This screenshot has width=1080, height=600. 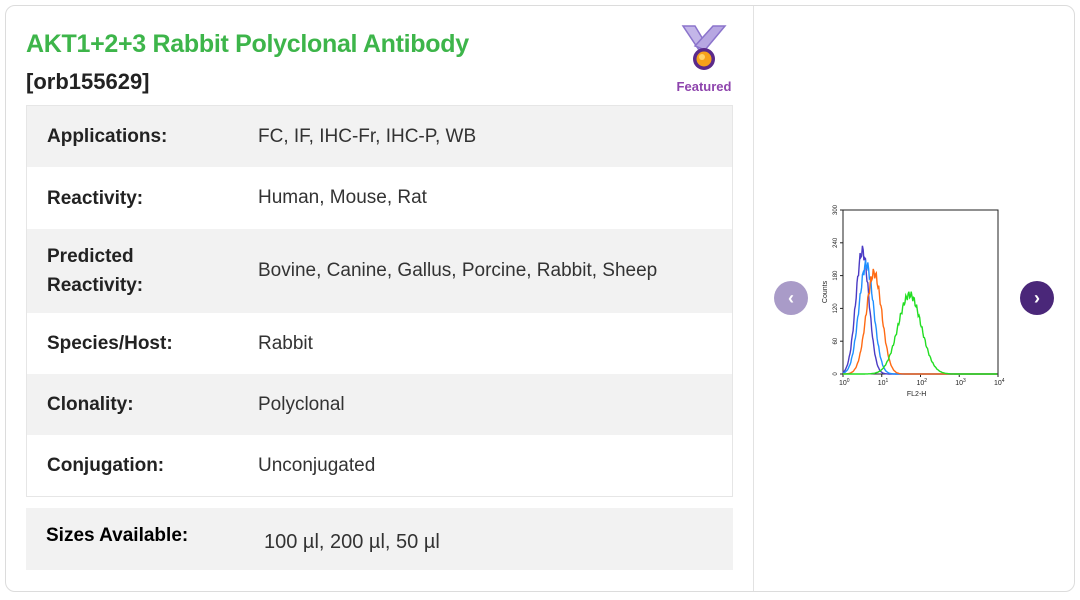 I want to click on next-image-button: ›, so click(x=1037, y=298).